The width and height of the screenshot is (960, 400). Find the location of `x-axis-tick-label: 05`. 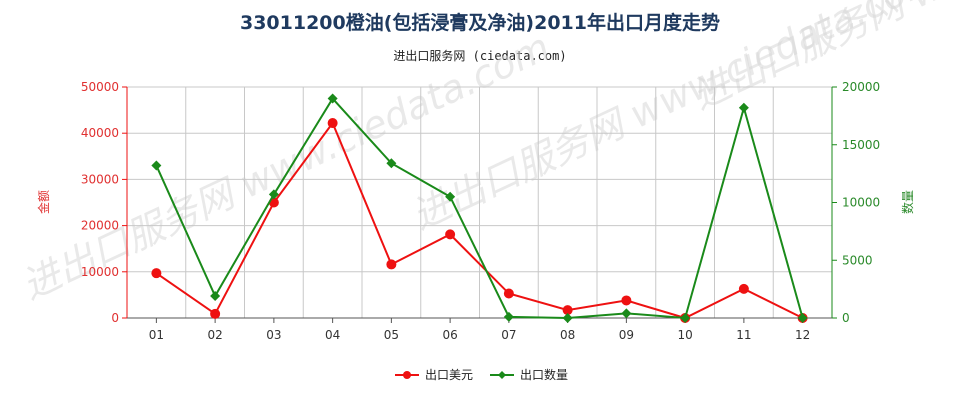

x-axis-tick-label: 05 is located at coordinates (391, 335).